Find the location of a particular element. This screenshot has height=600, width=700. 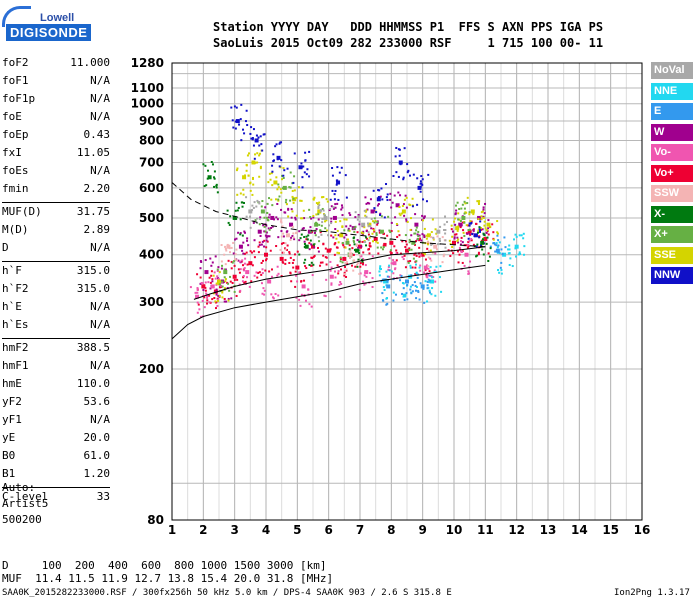

param-row: hmF1 N/A is located at coordinates (56, 368).